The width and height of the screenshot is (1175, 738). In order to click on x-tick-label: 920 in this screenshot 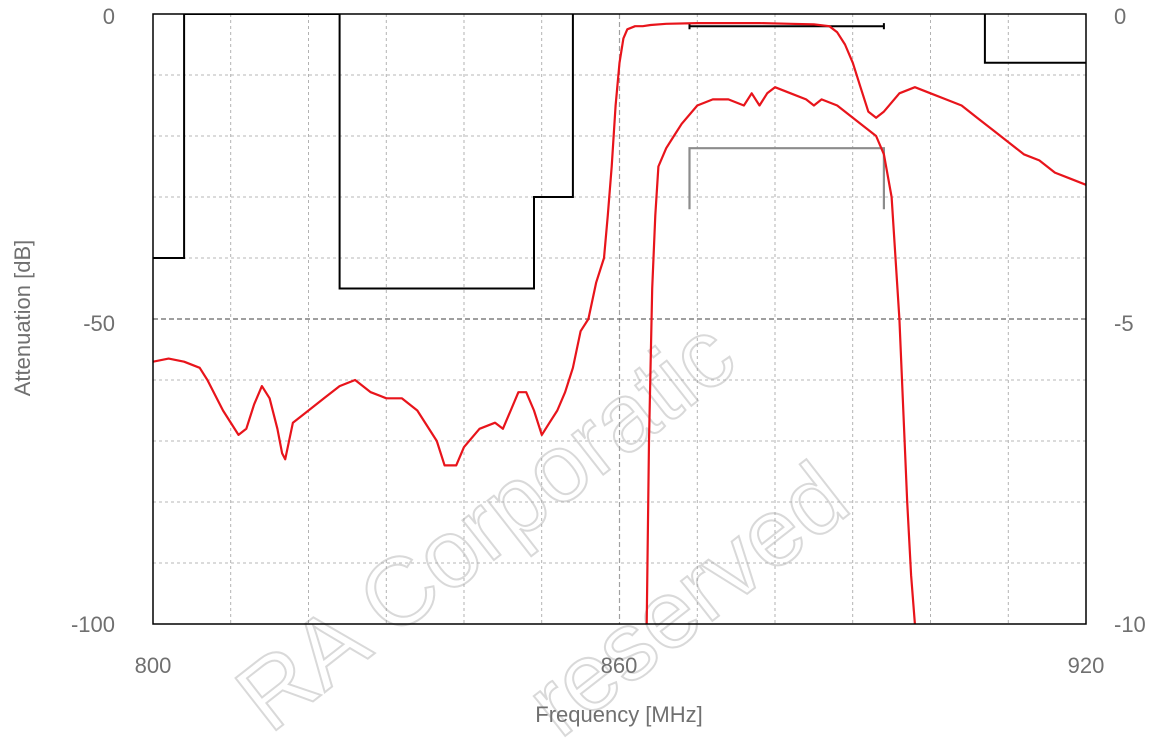, I will do `click(1086, 665)`.